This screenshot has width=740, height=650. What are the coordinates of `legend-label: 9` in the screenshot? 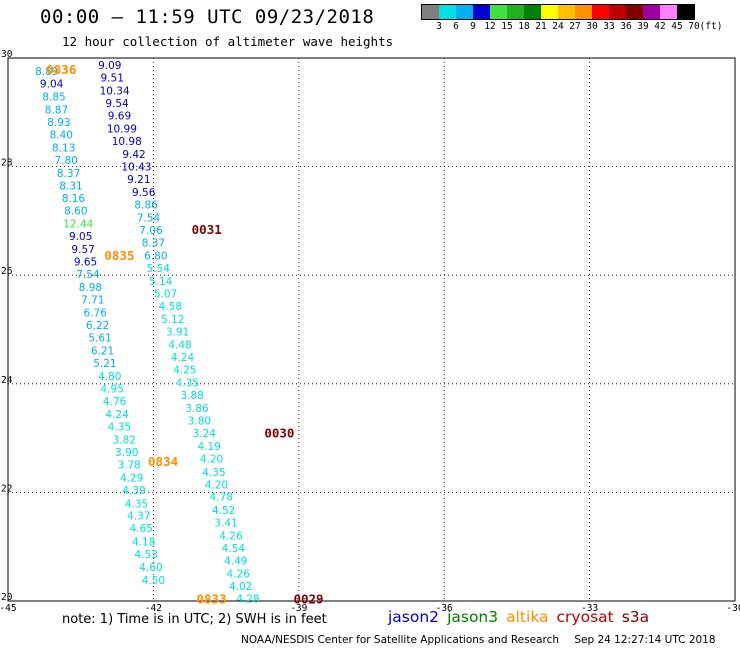 It's located at (473, 26).